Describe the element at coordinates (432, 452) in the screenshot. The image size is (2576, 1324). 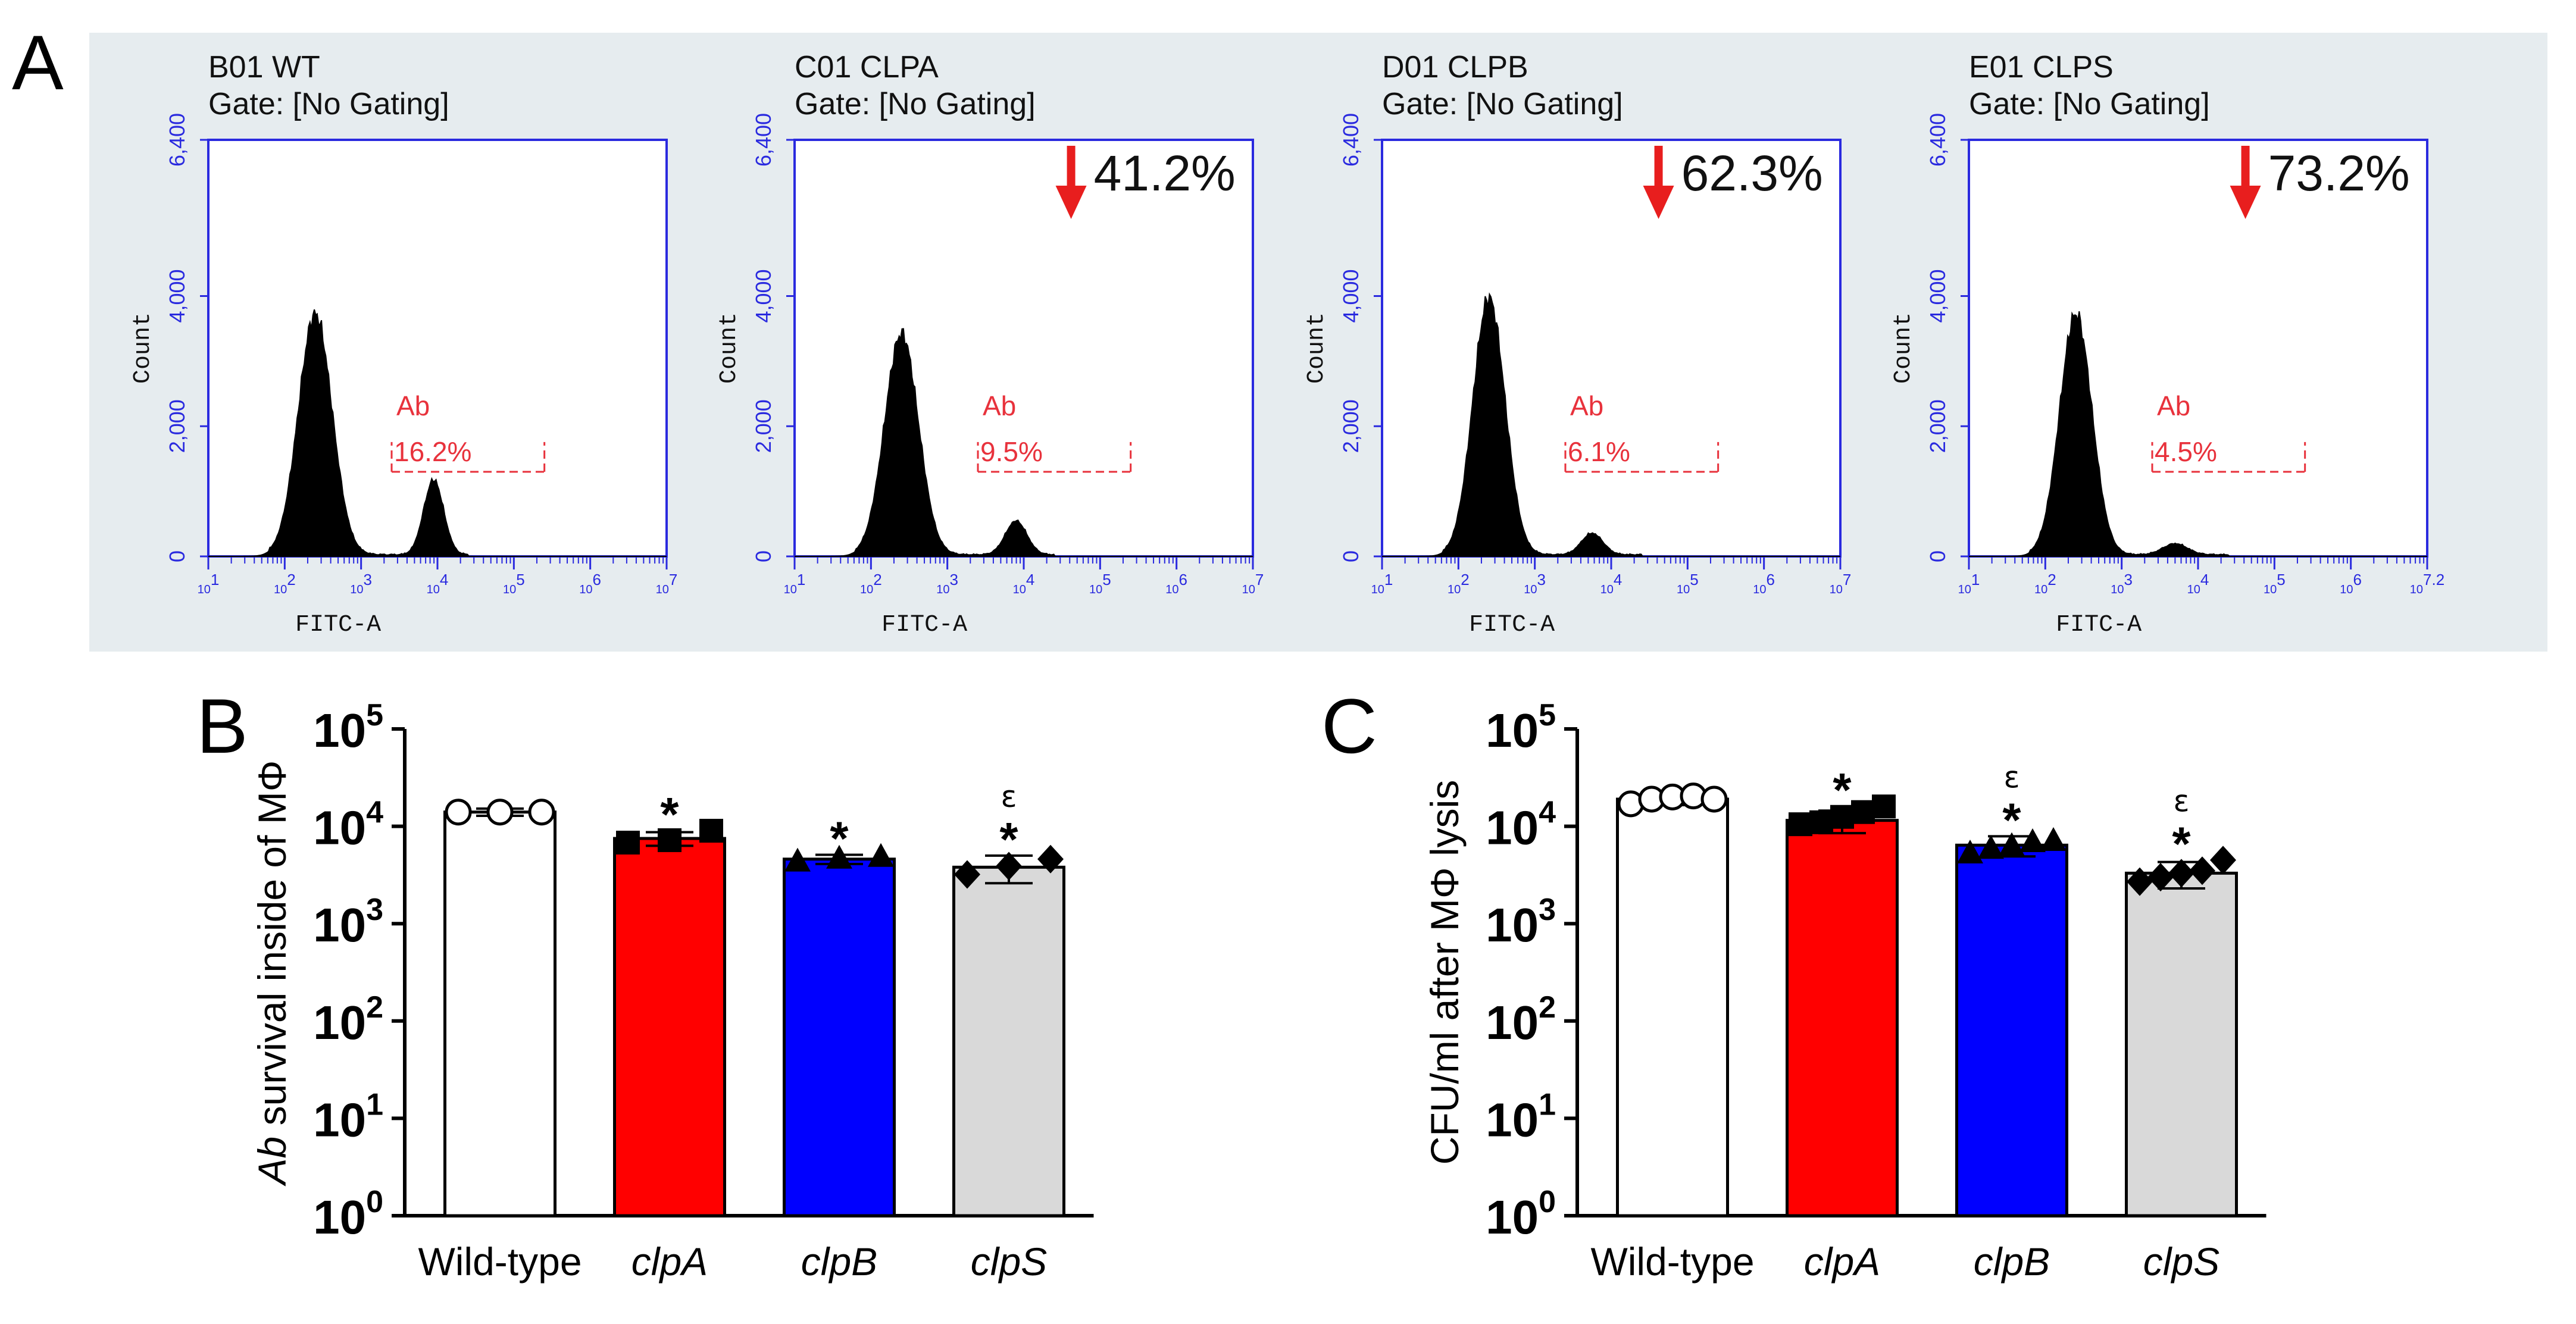
I see `gate-percentage: 16.2%` at that location.